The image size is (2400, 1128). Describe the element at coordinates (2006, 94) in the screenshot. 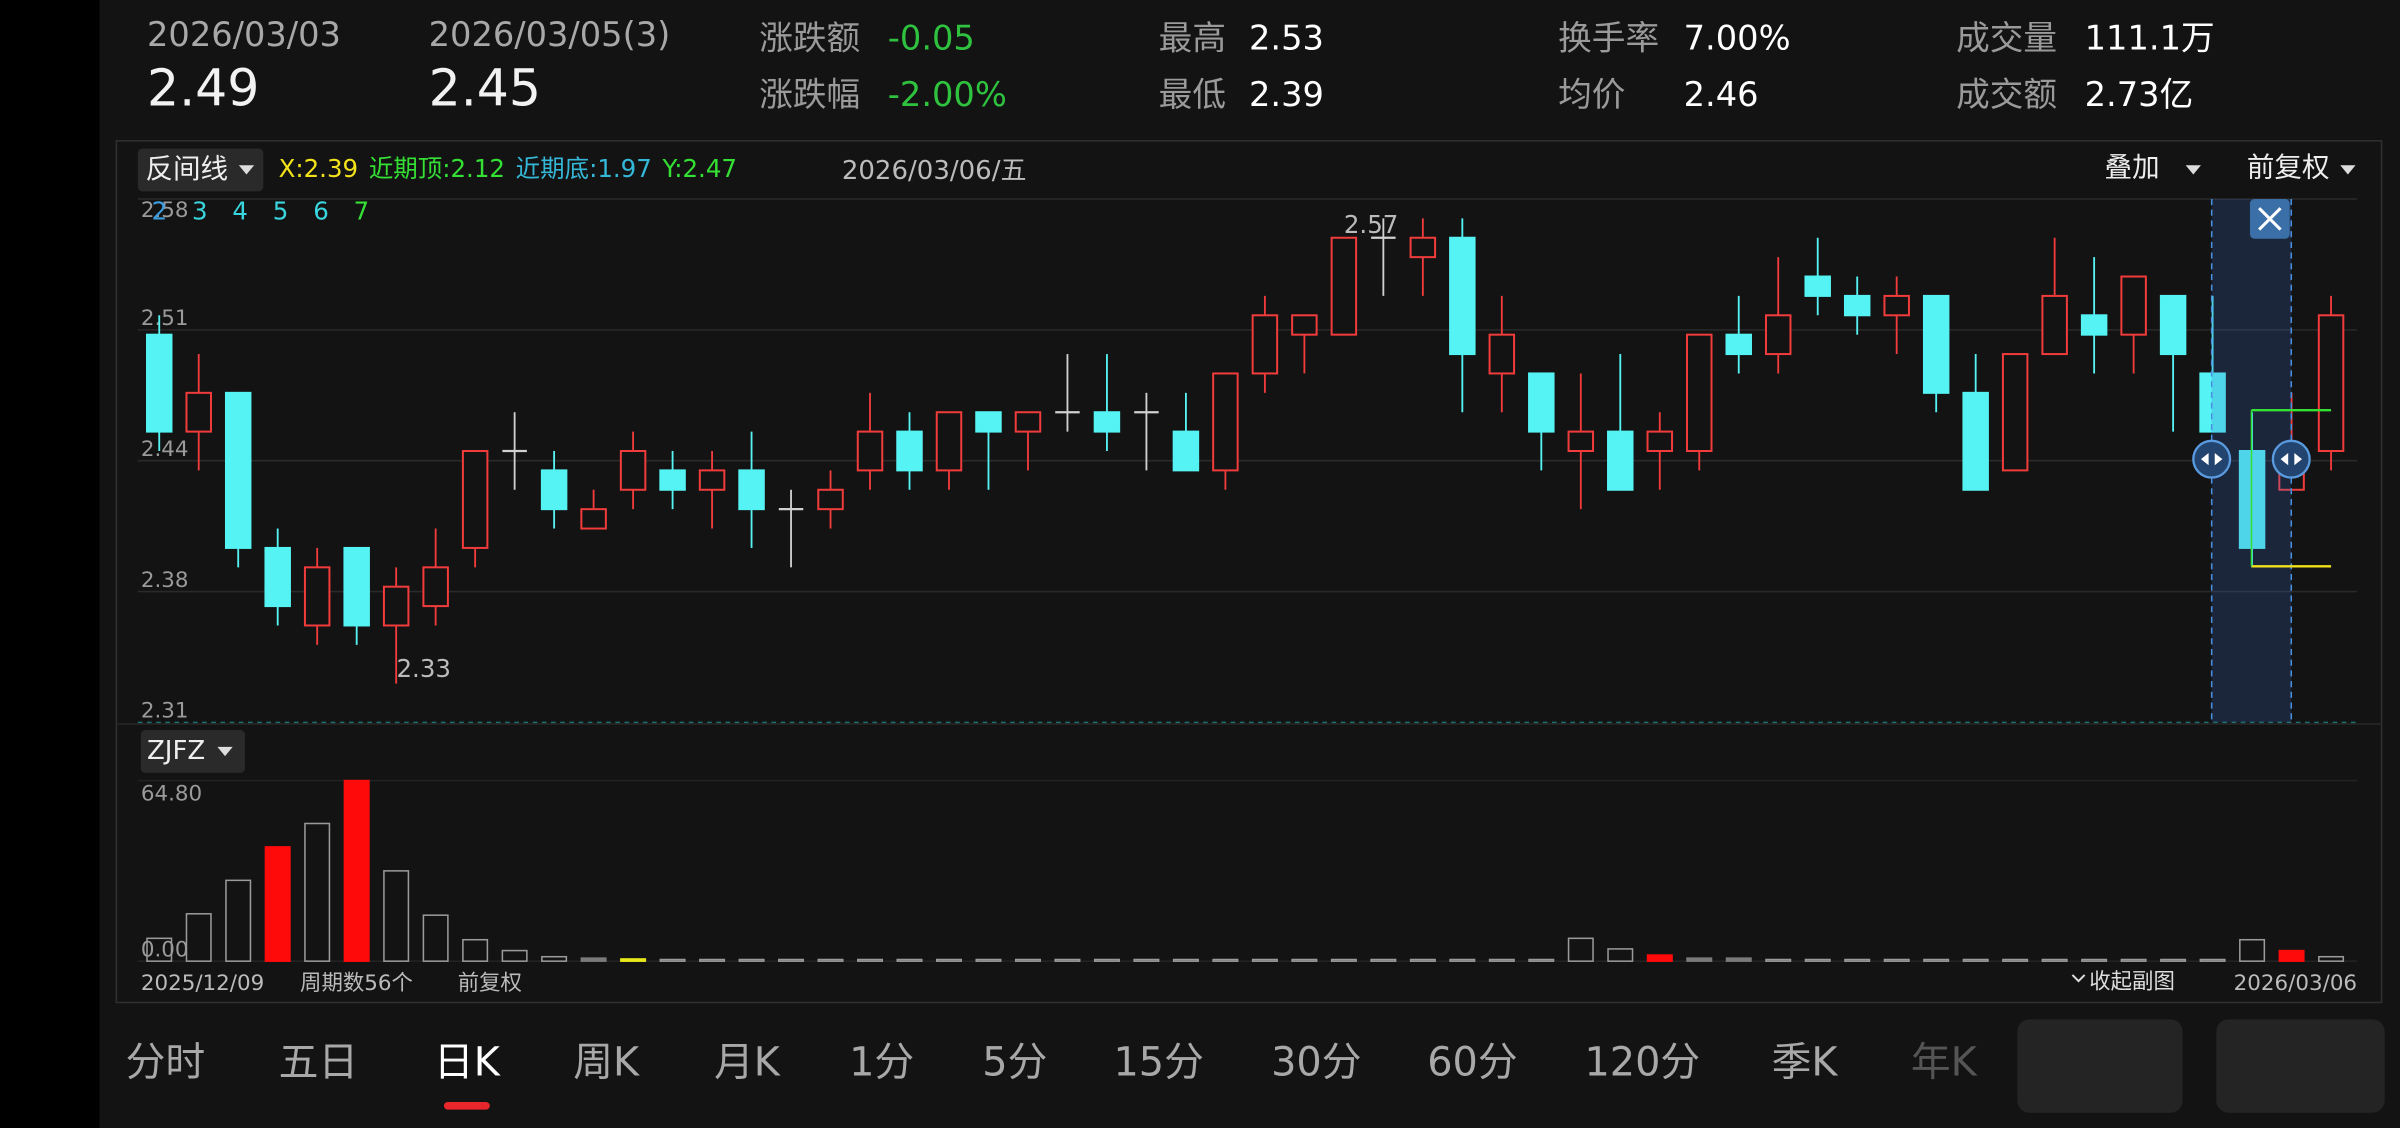

I see `stat-label: 成交额` at that location.